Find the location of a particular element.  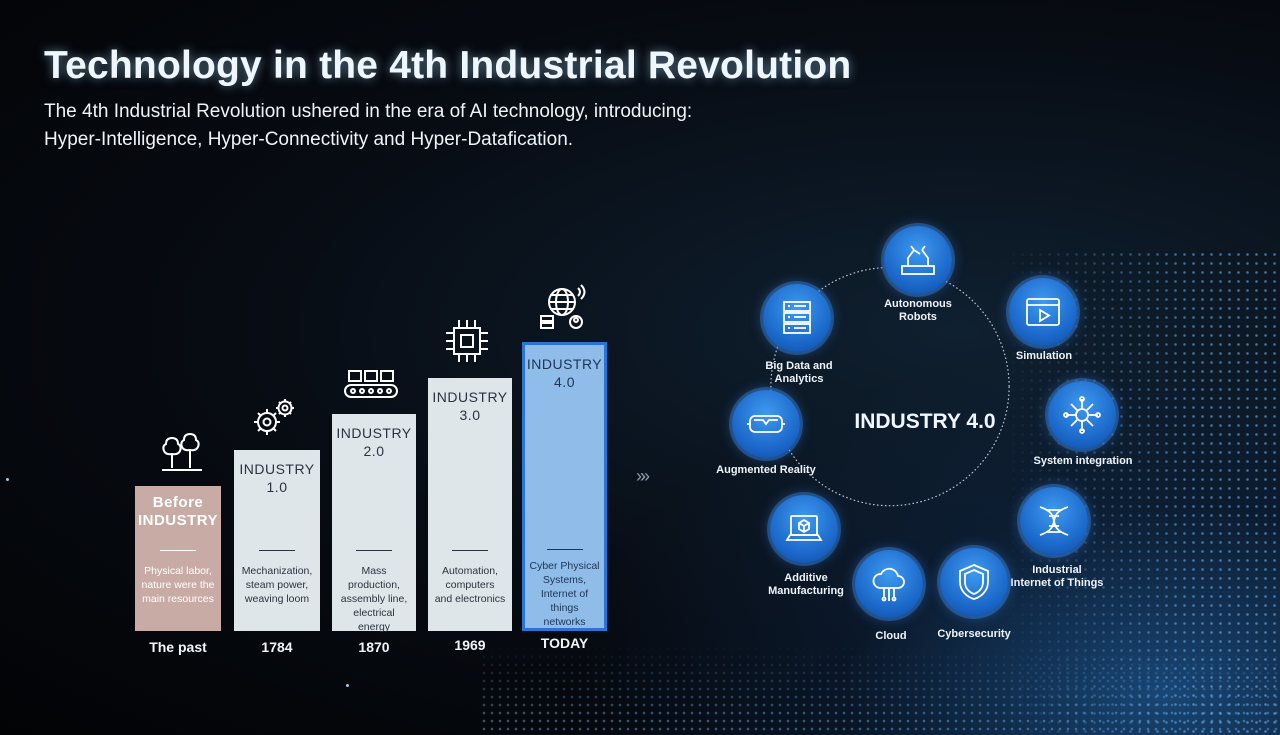

stair-name: INDUSTRY 3.0 is located at coordinates (470, 406).